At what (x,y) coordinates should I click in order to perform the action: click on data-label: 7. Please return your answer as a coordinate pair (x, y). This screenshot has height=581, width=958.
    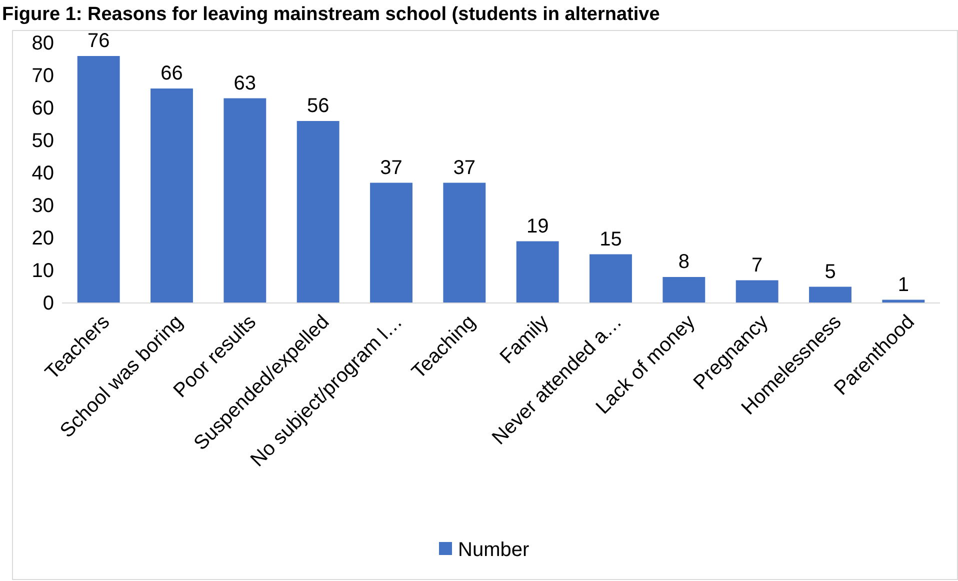
    Looking at the image, I should click on (757, 265).